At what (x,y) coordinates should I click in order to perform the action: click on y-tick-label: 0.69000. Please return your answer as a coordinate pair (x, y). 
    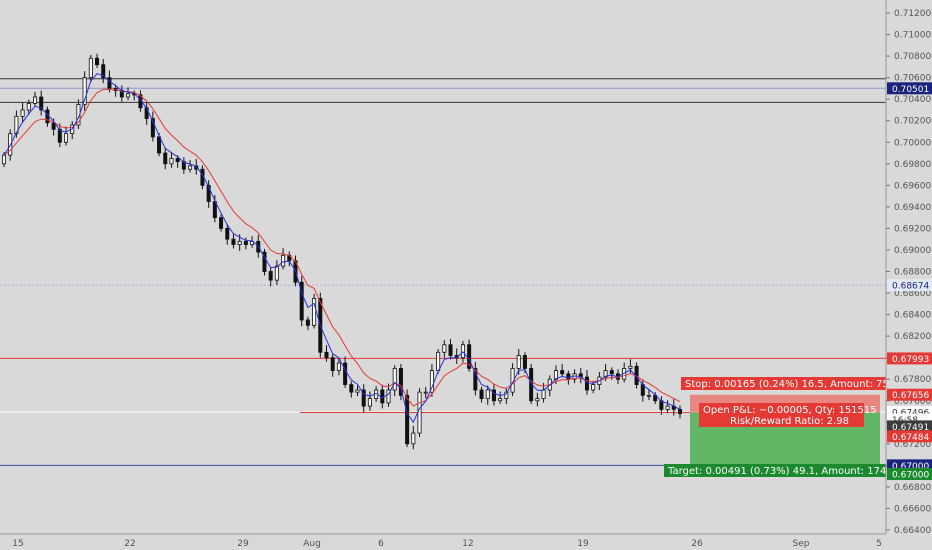
    Looking at the image, I should click on (912, 251).